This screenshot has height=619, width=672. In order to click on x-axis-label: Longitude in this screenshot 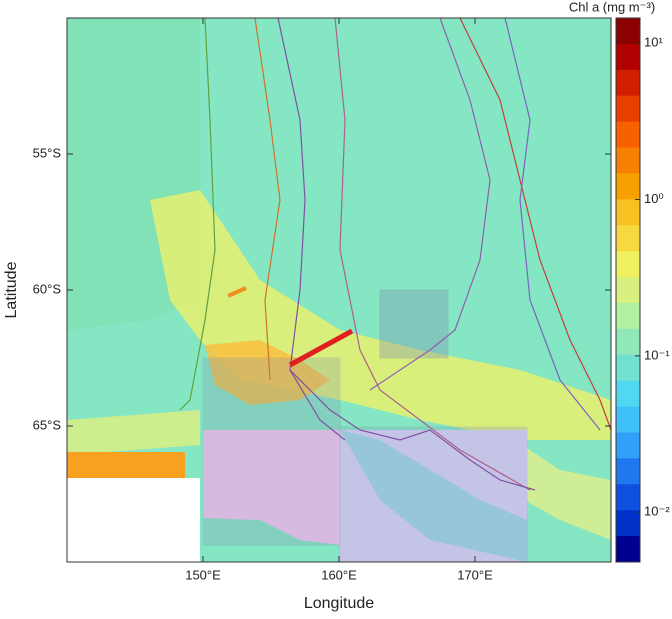, I will do `click(339, 603)`.